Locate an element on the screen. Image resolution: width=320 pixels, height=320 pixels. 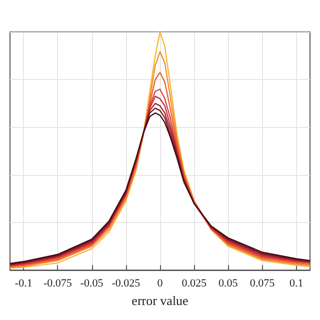
x-tick-label: 0.075 is located at coordinates (263, 284).